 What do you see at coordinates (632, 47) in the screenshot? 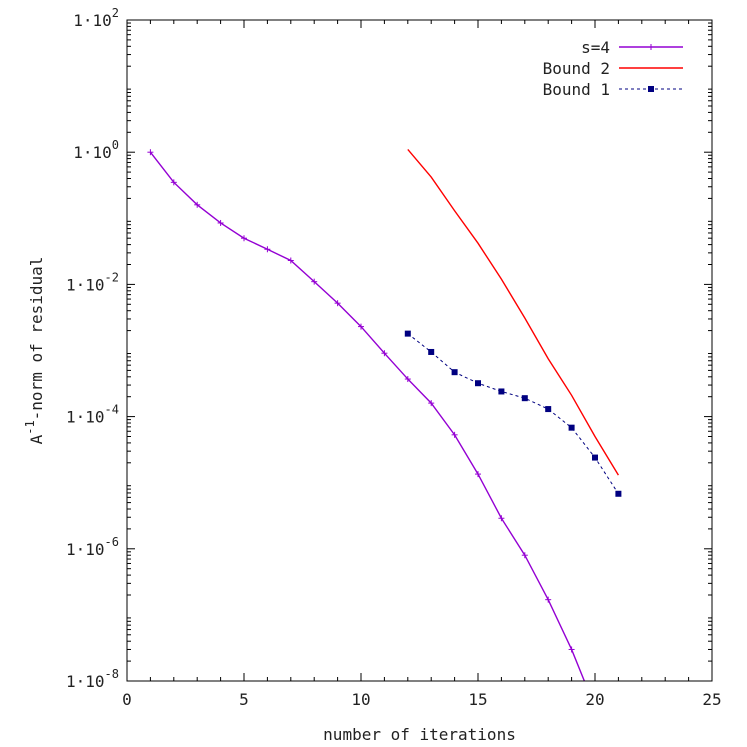
I see `legend-item: s=4` at bounding box center [632, 47].